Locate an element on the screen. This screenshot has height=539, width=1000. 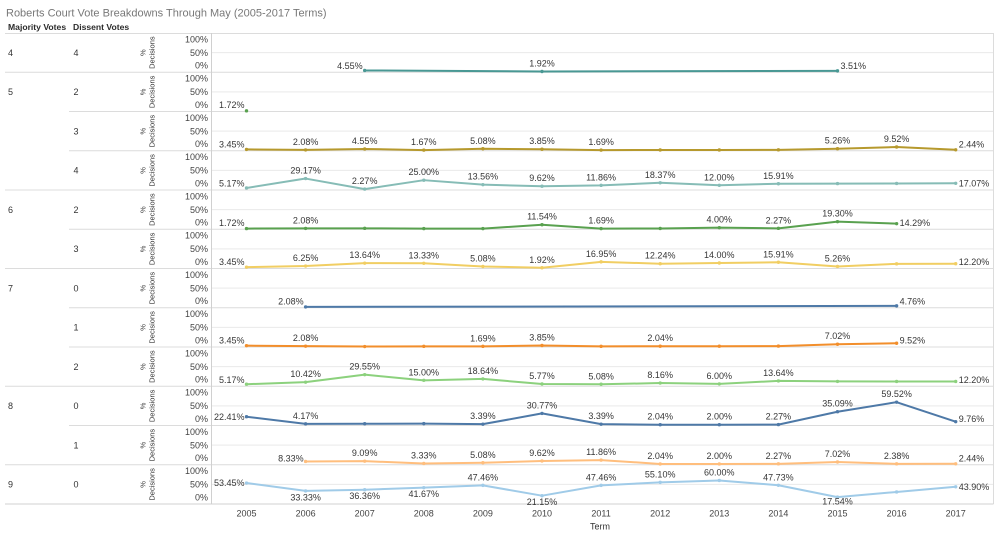
svg-text: 15.91% is located at coordinates (778, 176).